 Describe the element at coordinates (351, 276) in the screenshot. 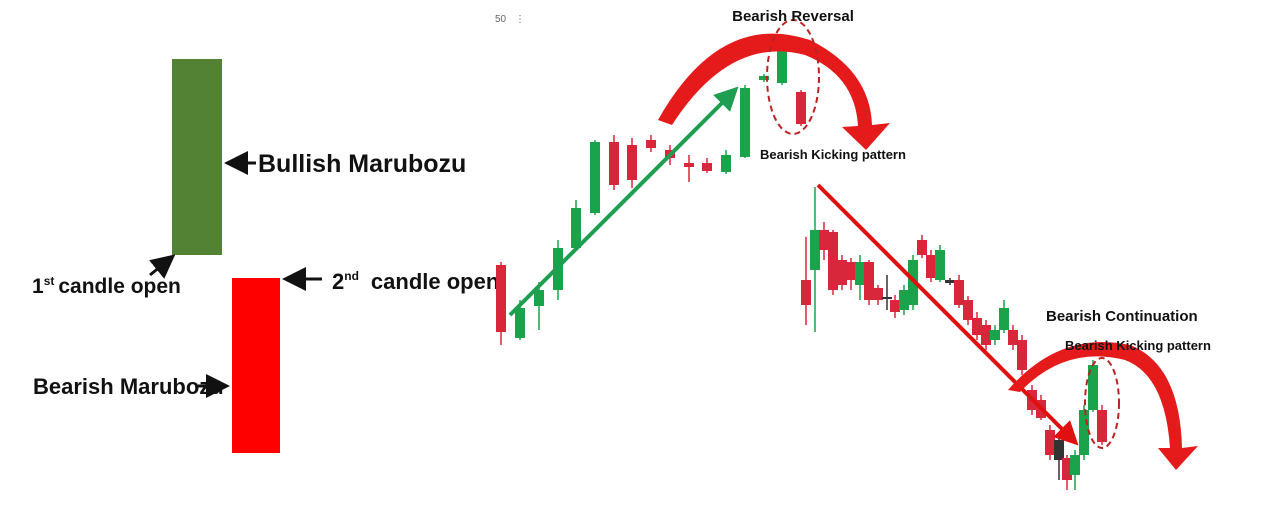

I see `sup: nd` at that location.